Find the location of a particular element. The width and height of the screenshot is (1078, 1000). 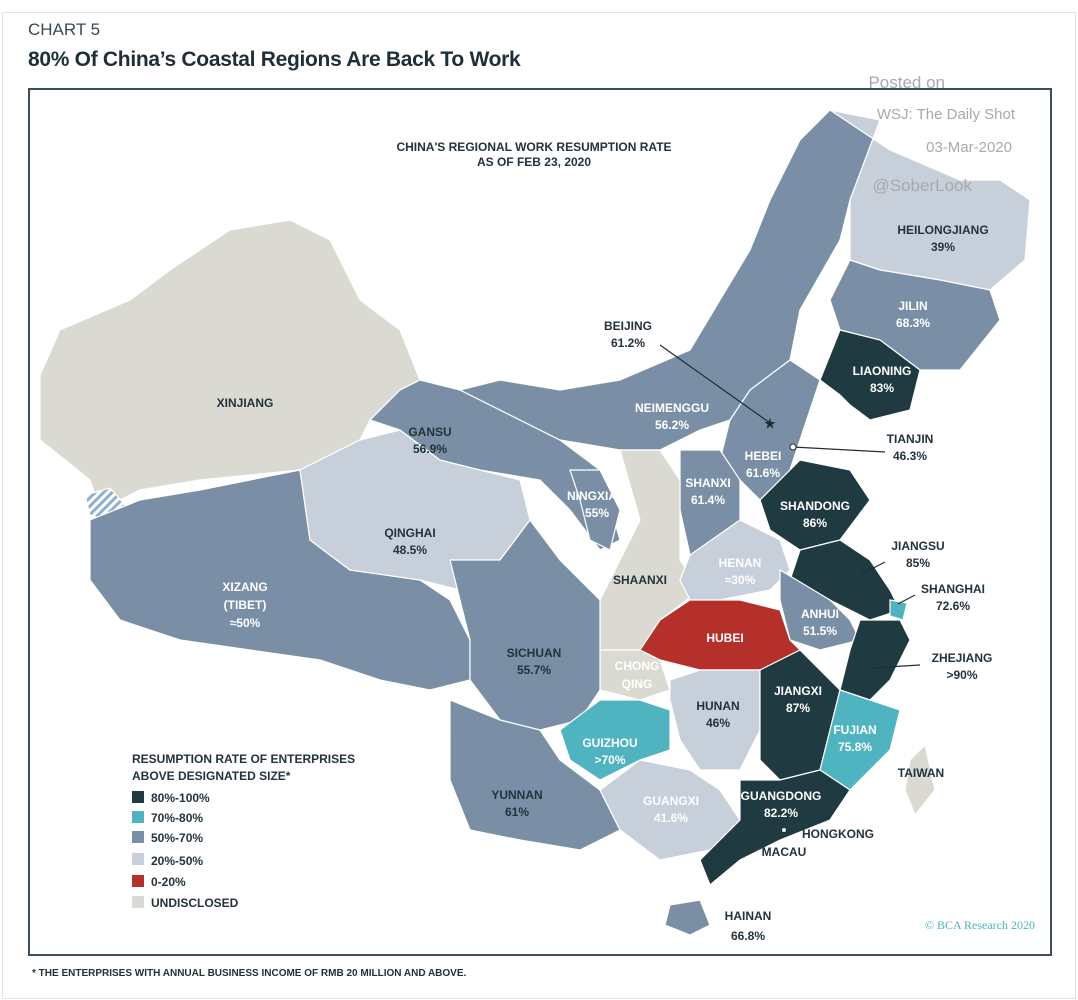

region-qinghai is located at coordinates (415, 510).